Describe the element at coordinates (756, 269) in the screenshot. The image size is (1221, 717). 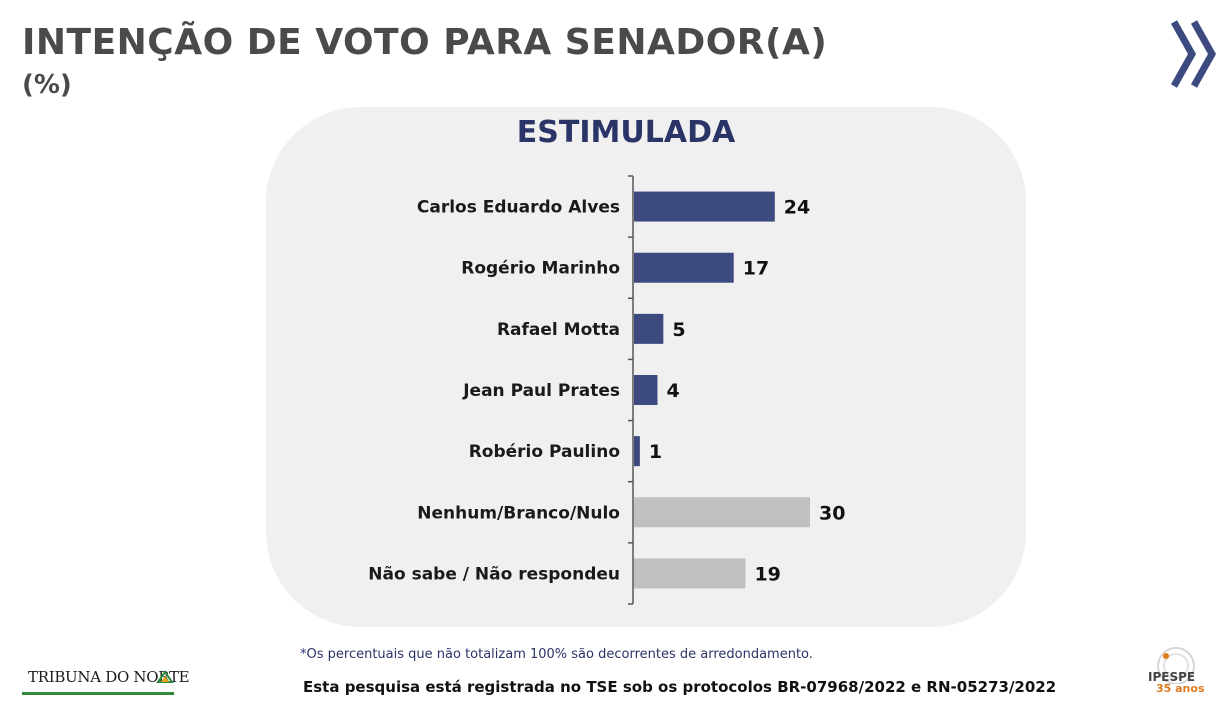
I see `value-label: 17` at that location.